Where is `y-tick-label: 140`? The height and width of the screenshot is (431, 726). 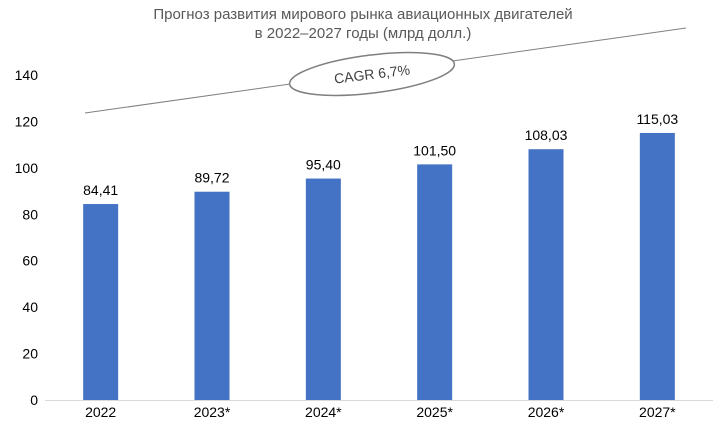
y-tick-label: 140 is located at coordinates (27, 75).